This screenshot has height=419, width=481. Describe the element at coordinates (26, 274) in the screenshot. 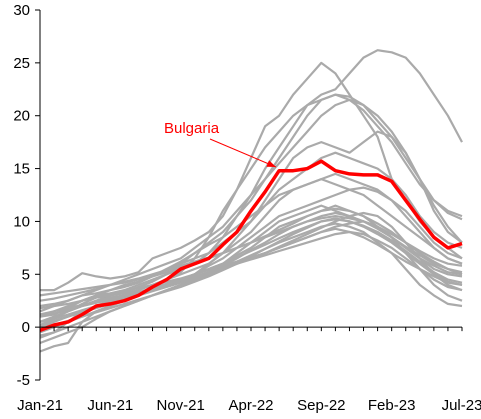

I see `y-tick-label: 5` at that location.